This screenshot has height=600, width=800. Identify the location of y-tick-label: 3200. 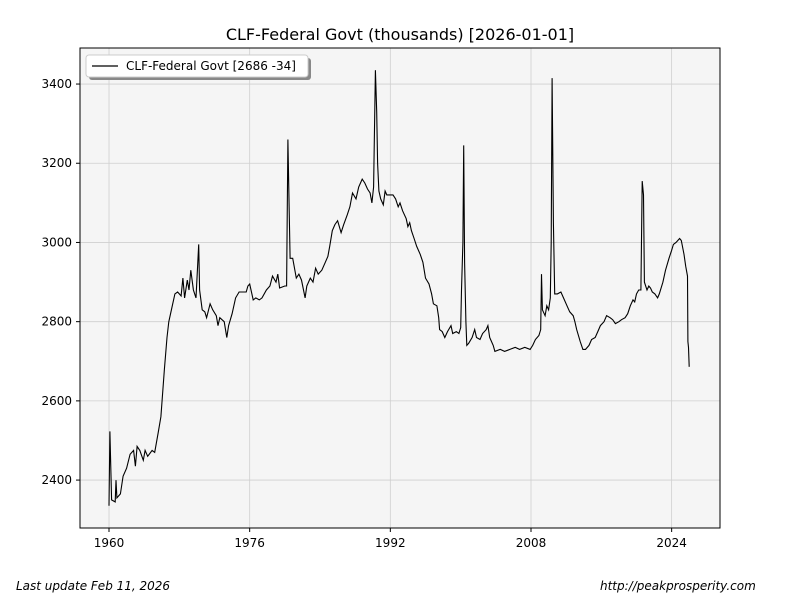
(56, 163).